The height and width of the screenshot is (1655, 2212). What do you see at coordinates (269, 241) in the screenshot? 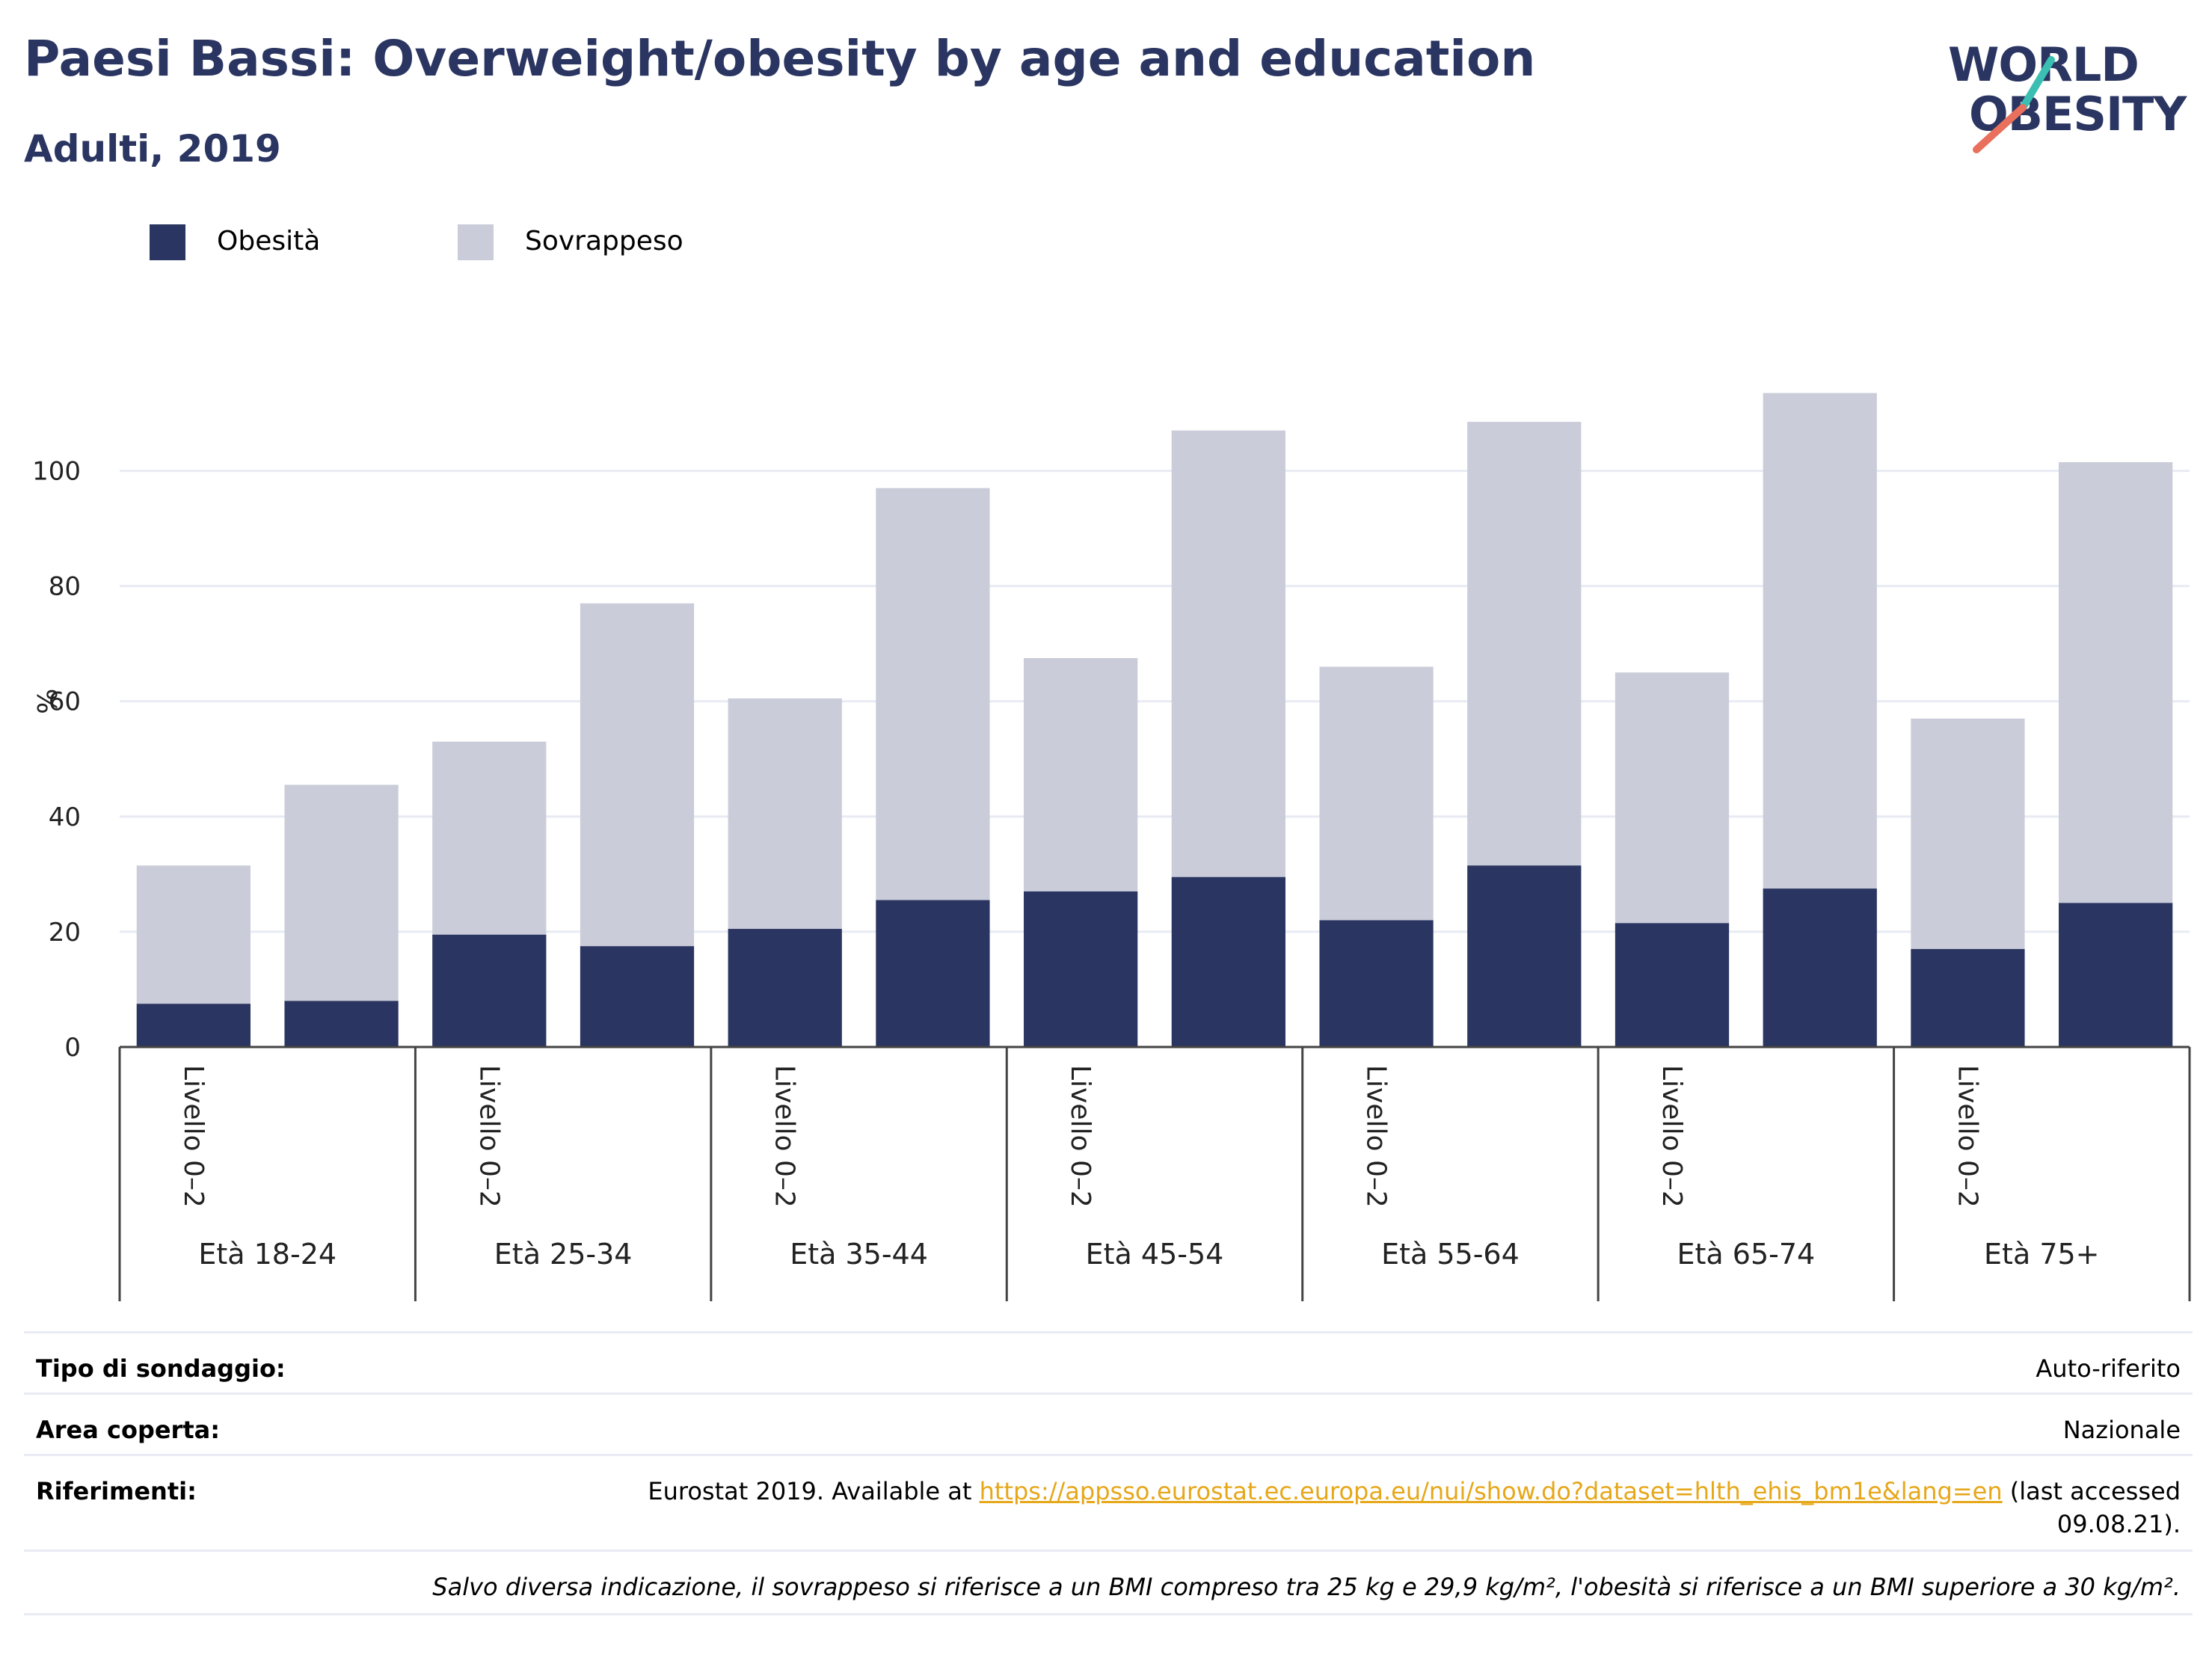
I see `legend-label-obesity: Obesità` at bounding box center [269, 241].